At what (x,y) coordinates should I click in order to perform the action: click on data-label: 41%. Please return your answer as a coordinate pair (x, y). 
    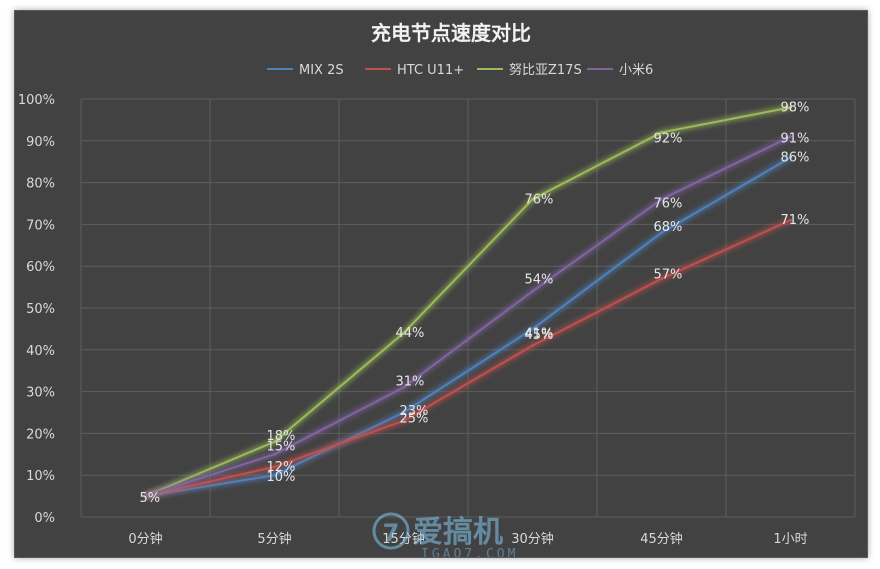
    Looking at the image, I should click on (539, 334).